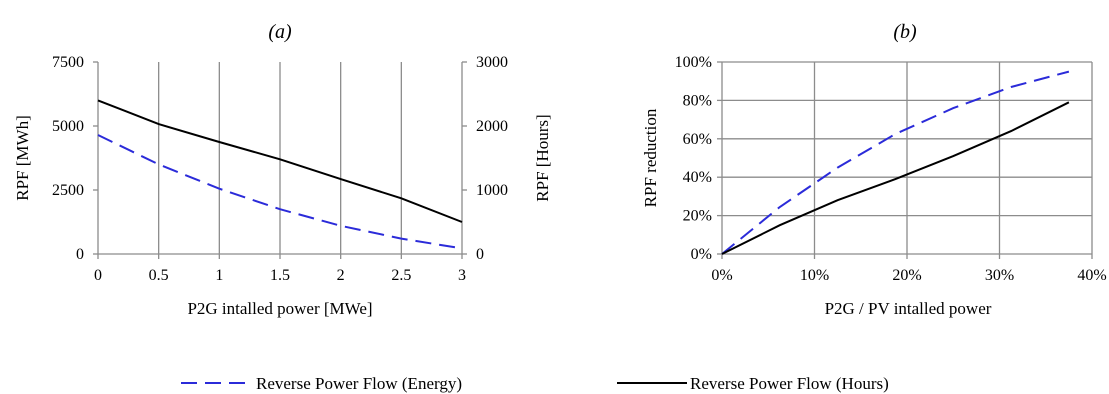  I want to click on panel-b-series, so click(895, 162).